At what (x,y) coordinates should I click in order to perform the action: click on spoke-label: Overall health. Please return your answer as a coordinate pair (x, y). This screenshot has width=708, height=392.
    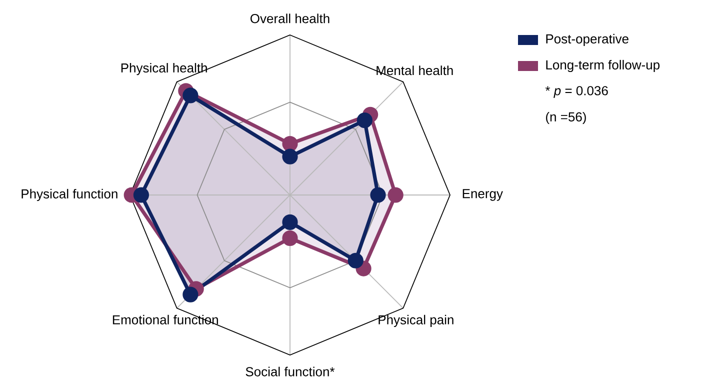
    Looking at the image, I should click on (290, 19).